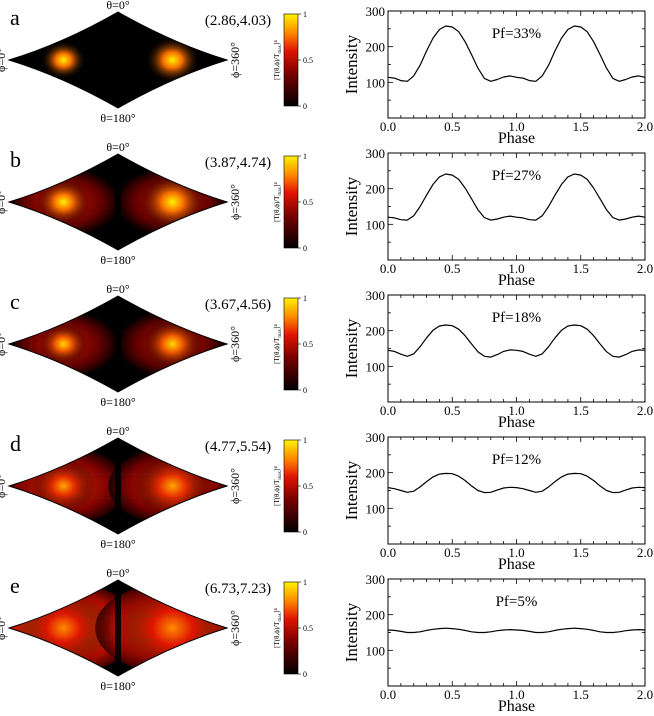 Image resolution: width=654 pixels, height=716 pixels. What do you see at coordinates (238, 163) in the screenshot?
I see `annotation-label: (3.87,4.74)` at bounding box center [238, 163].